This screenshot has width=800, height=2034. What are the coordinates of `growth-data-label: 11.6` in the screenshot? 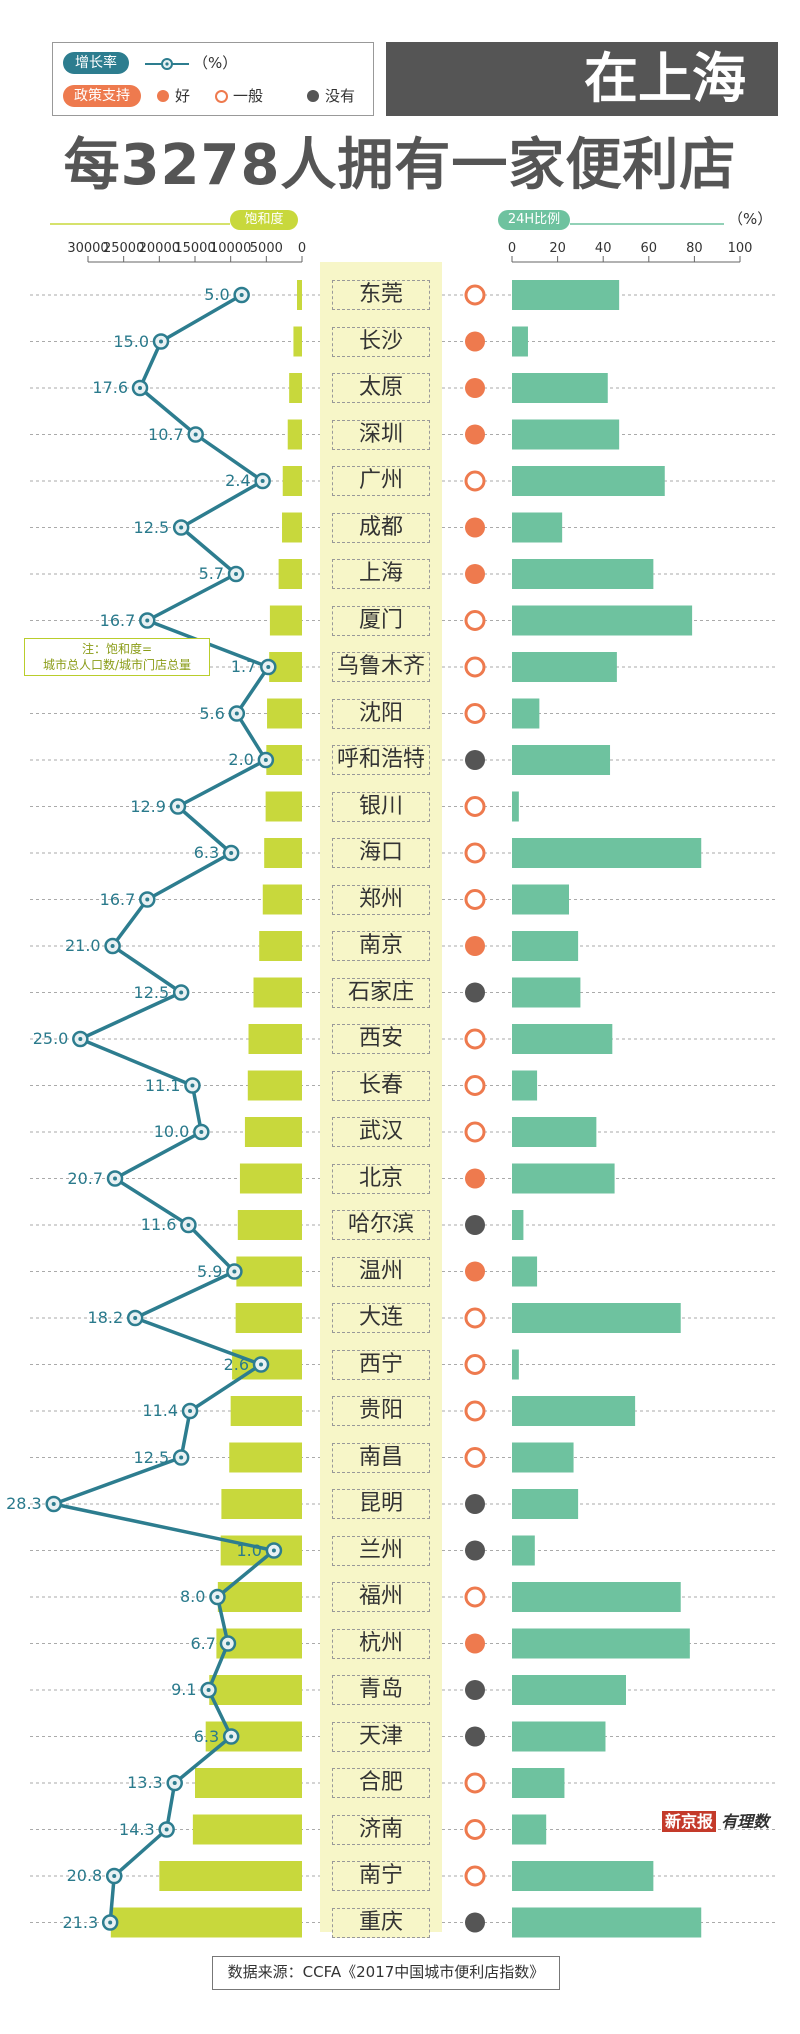 It's located at (158, 1224).